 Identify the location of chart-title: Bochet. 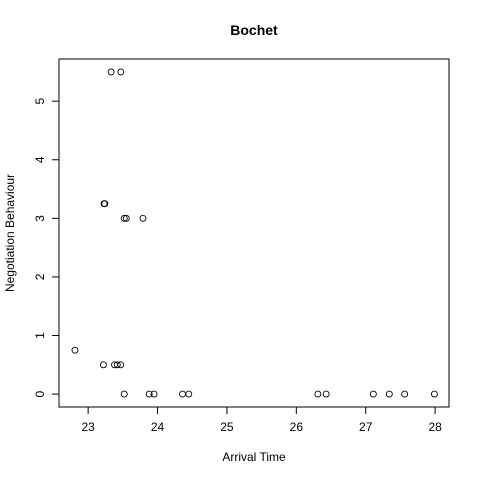
(254, 30).